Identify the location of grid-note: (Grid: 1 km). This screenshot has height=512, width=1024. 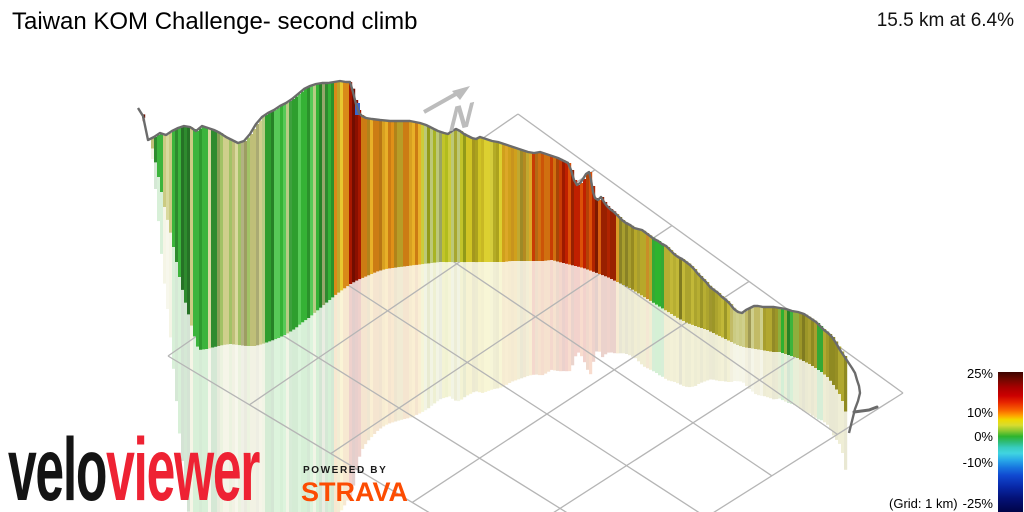
(923, 503).